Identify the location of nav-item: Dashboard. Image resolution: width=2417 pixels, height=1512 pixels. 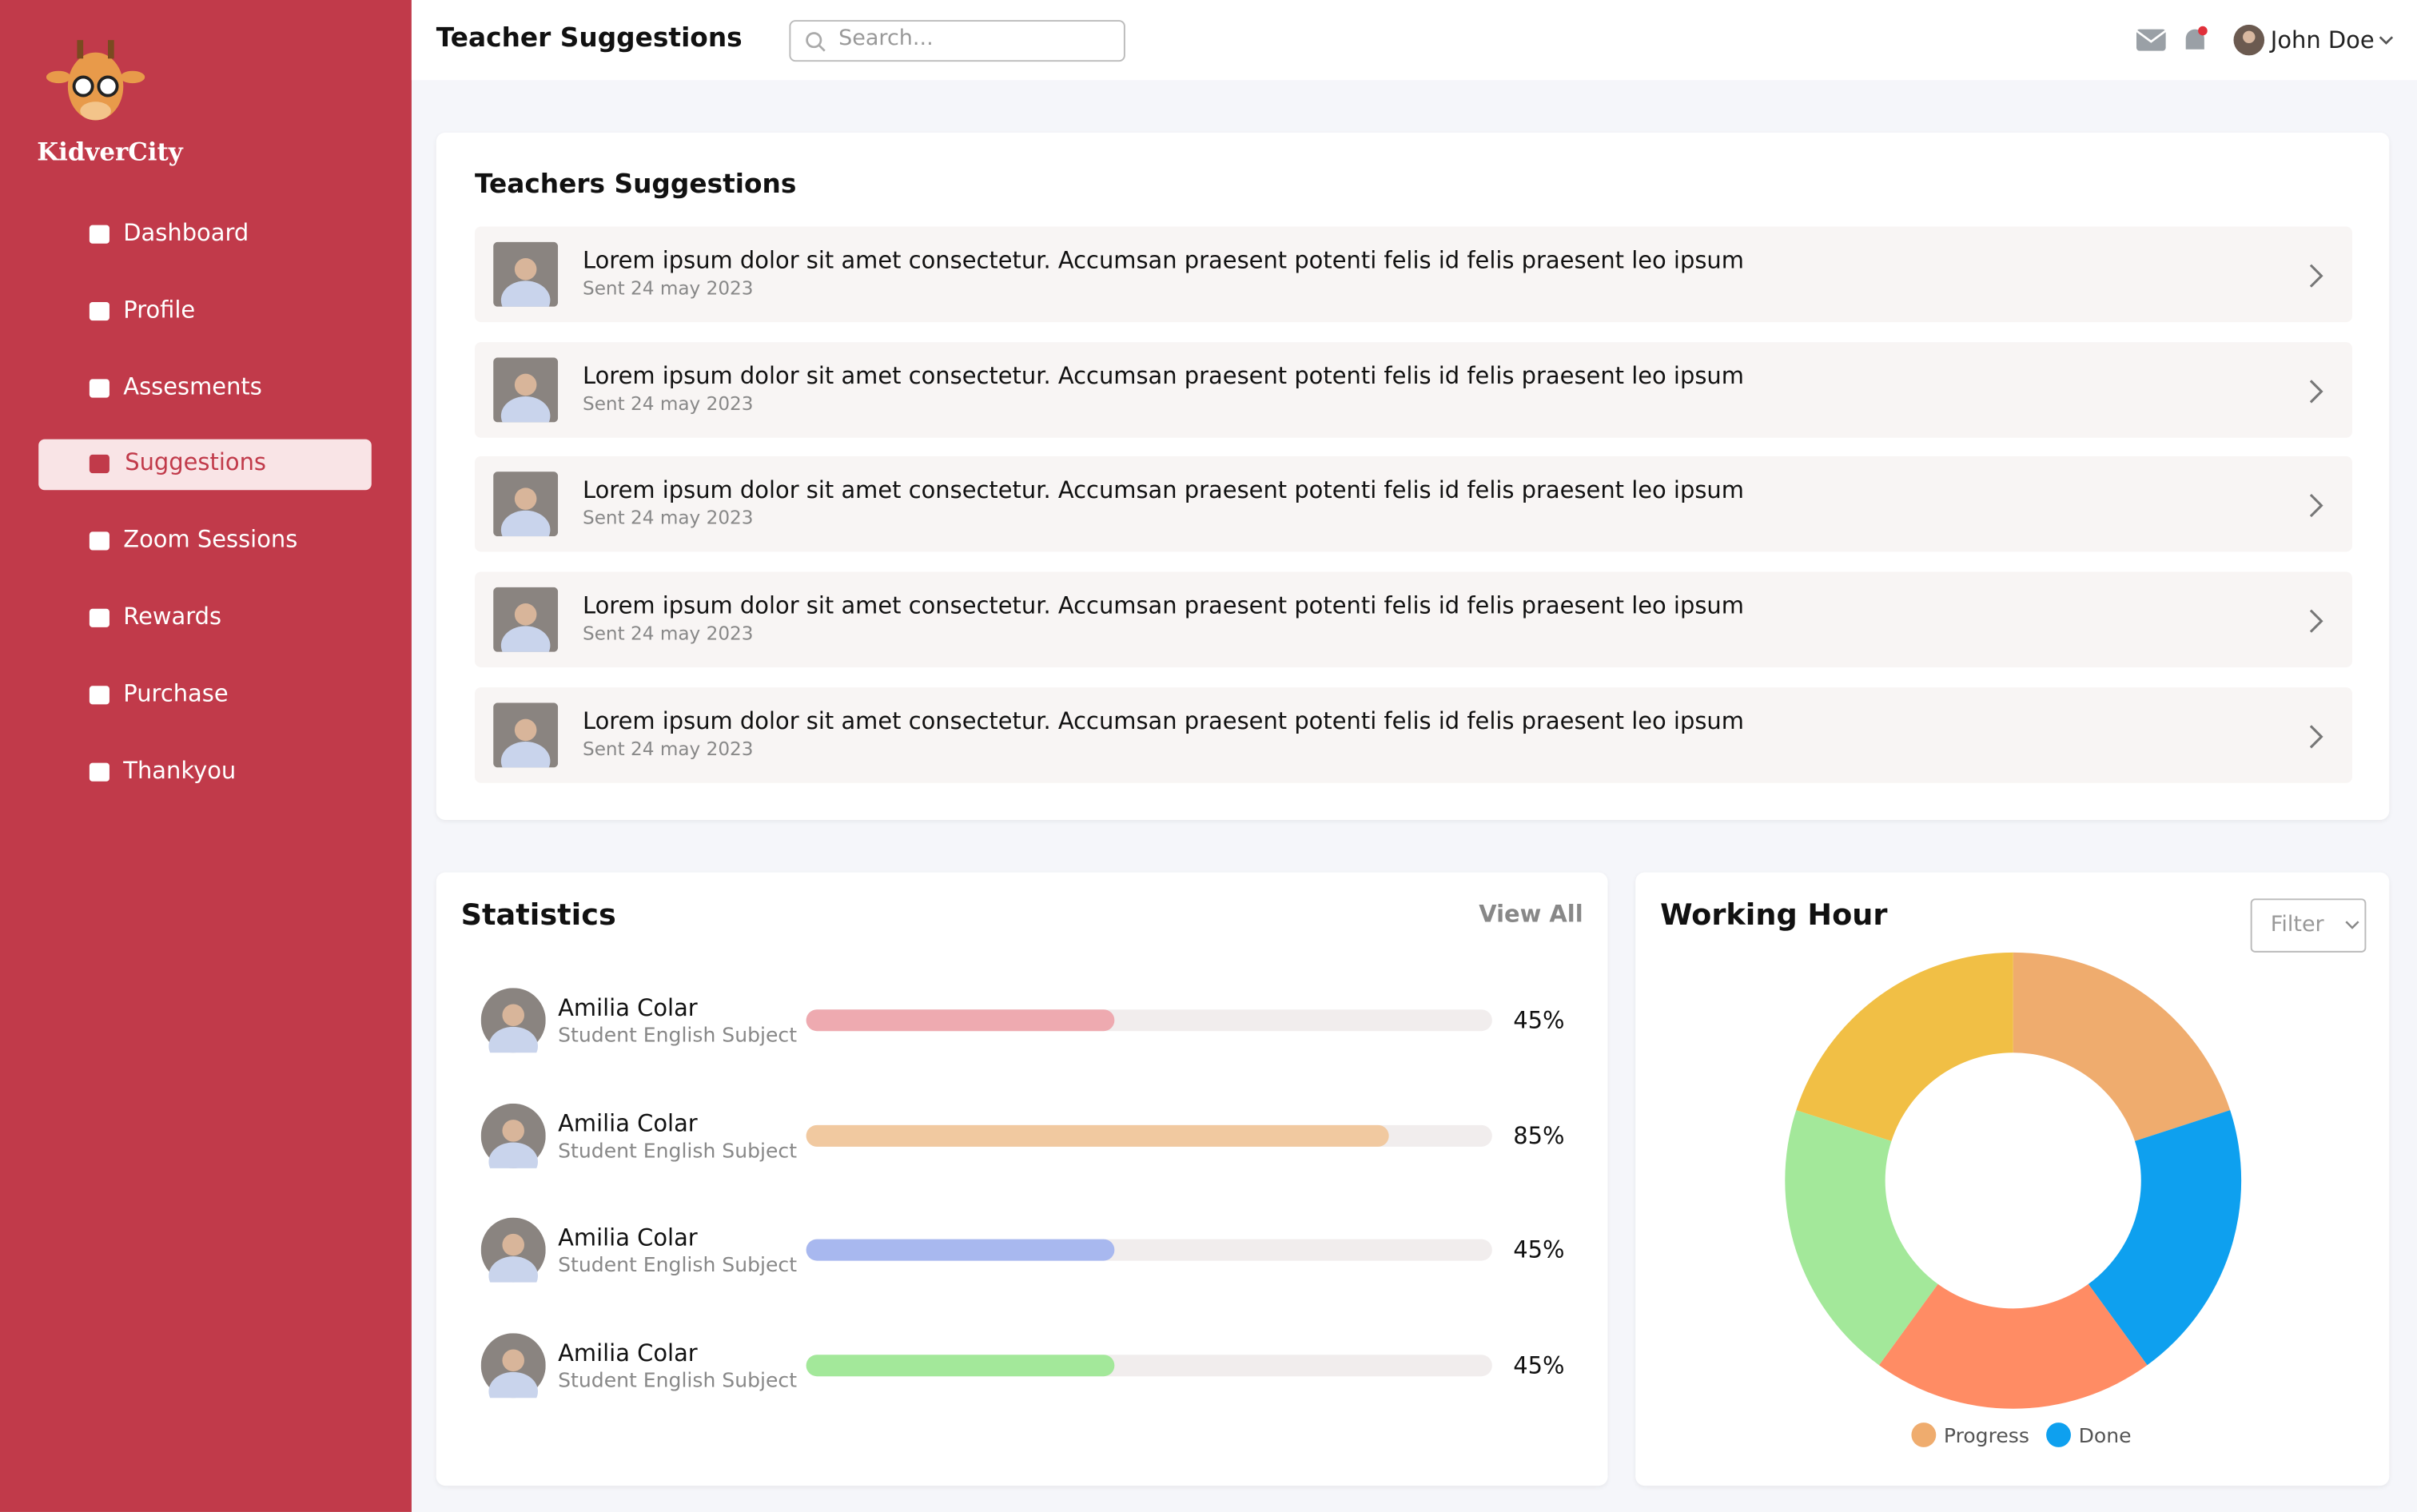
(186, 232).